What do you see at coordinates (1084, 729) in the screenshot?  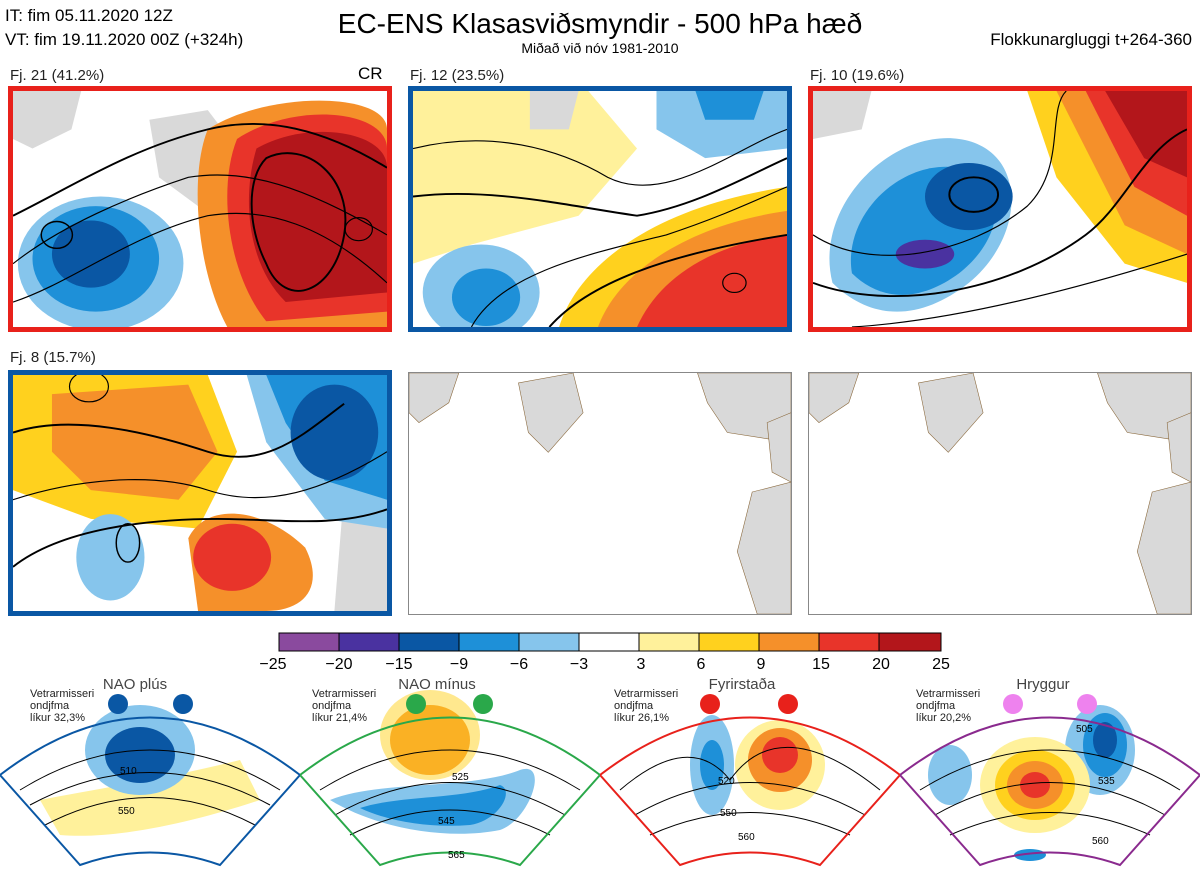 I see `contour-label: 505` at bounding box center [1084, 729].